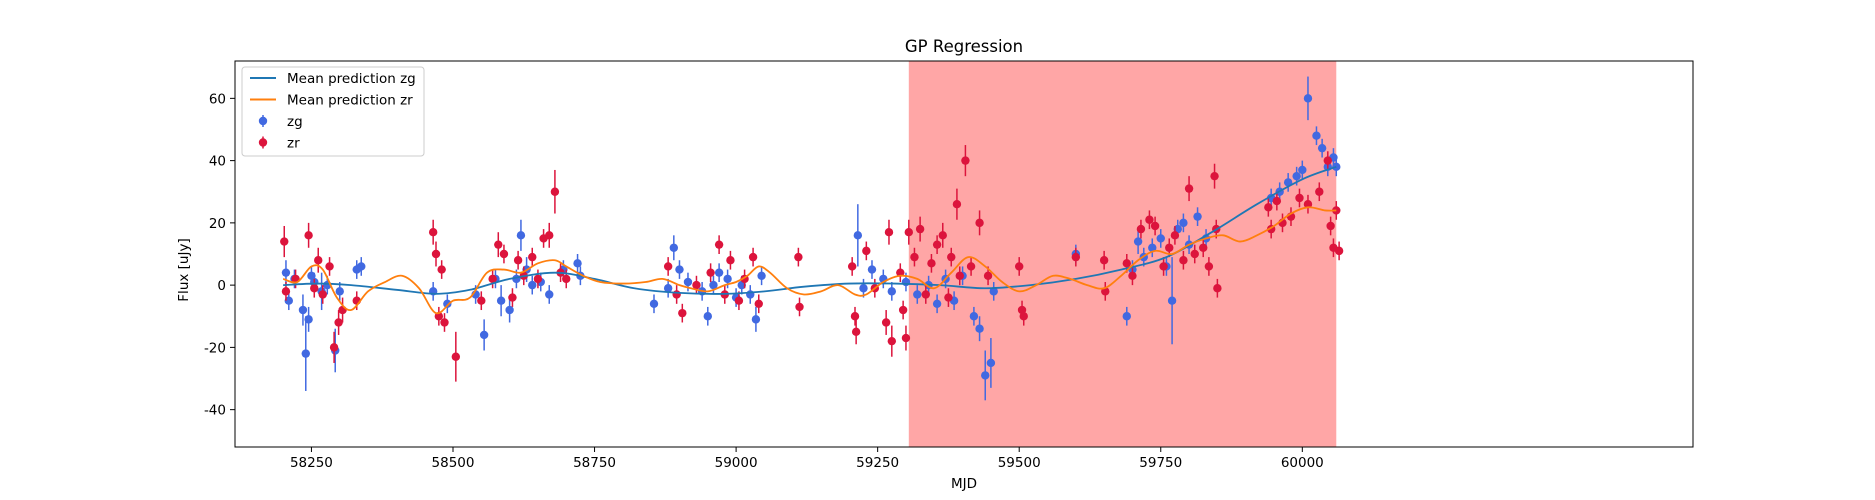  Describe the element at coordinates (964, 46) in the screenshot. I see `chart-title: GP Regression` at that location.